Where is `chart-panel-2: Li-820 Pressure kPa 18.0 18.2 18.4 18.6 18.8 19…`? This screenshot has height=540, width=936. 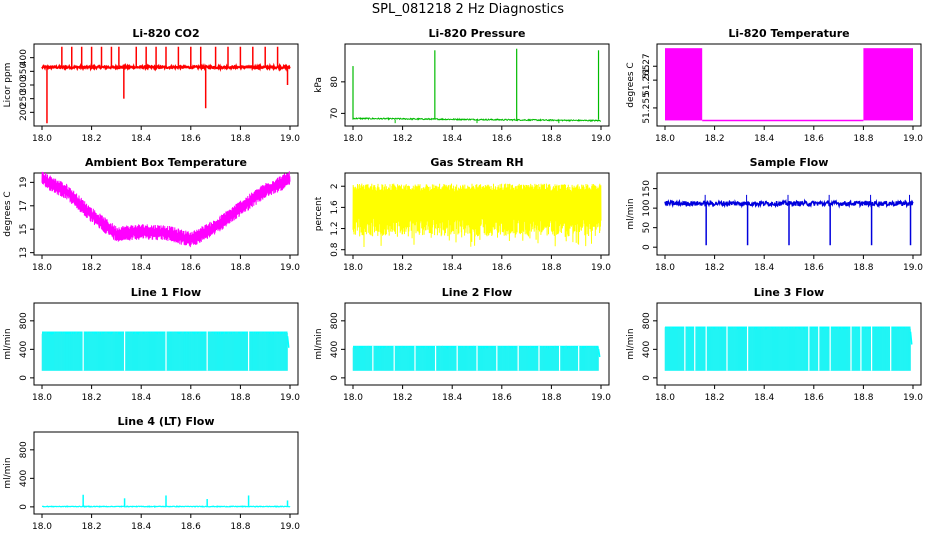 chart-panel-2: Li-820 Pressure kPa 18.0 18.2 18.4 18.6 18.8 19… is located at coordinates (462, 85).